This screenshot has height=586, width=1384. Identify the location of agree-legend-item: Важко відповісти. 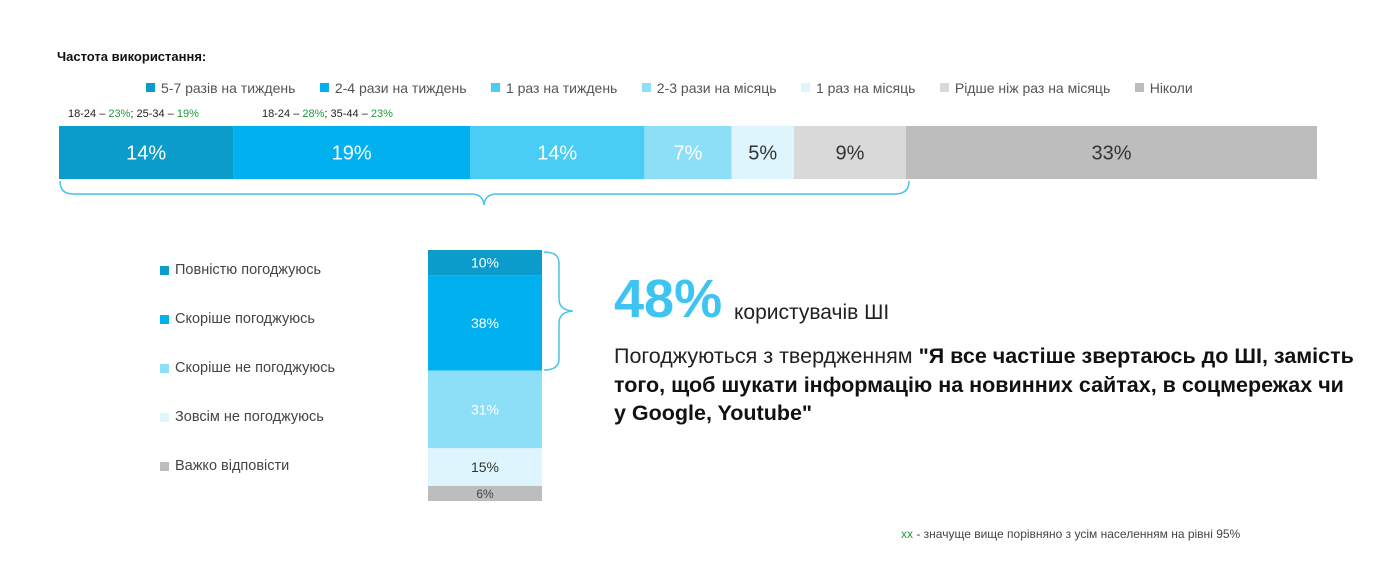
(224, 466).